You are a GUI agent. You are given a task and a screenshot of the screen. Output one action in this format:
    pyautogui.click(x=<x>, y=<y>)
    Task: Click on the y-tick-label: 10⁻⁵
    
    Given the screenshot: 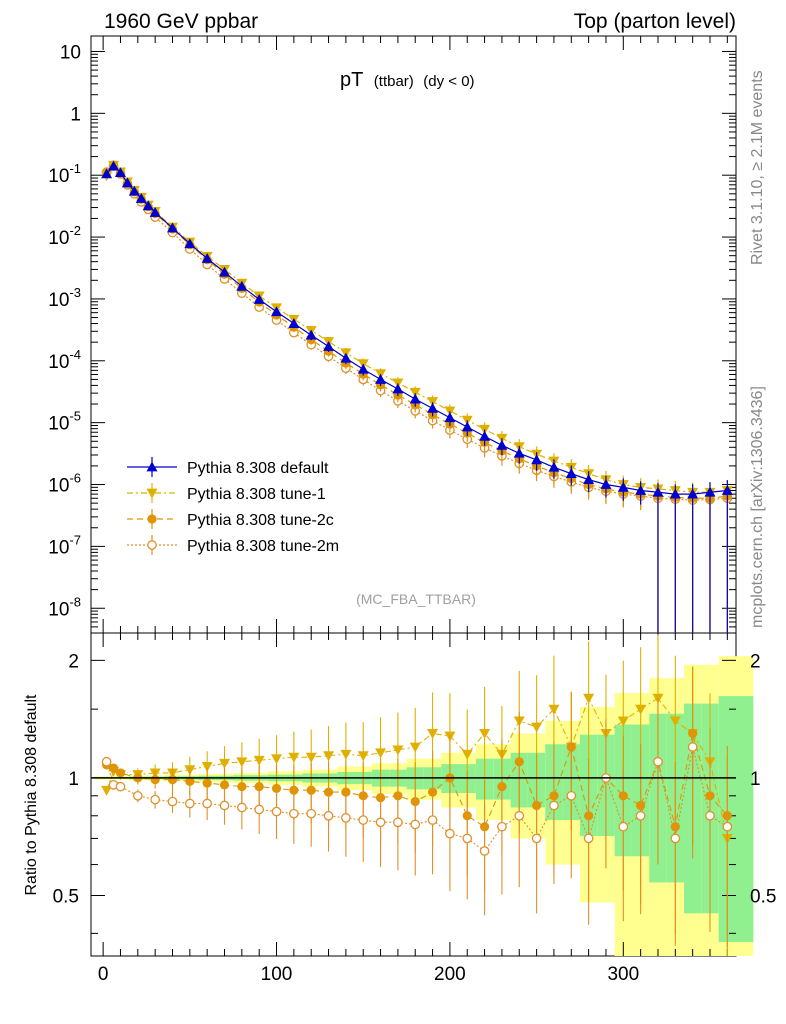 What is the action you would take?
    pyautogui.click(x=64, y=422)
    